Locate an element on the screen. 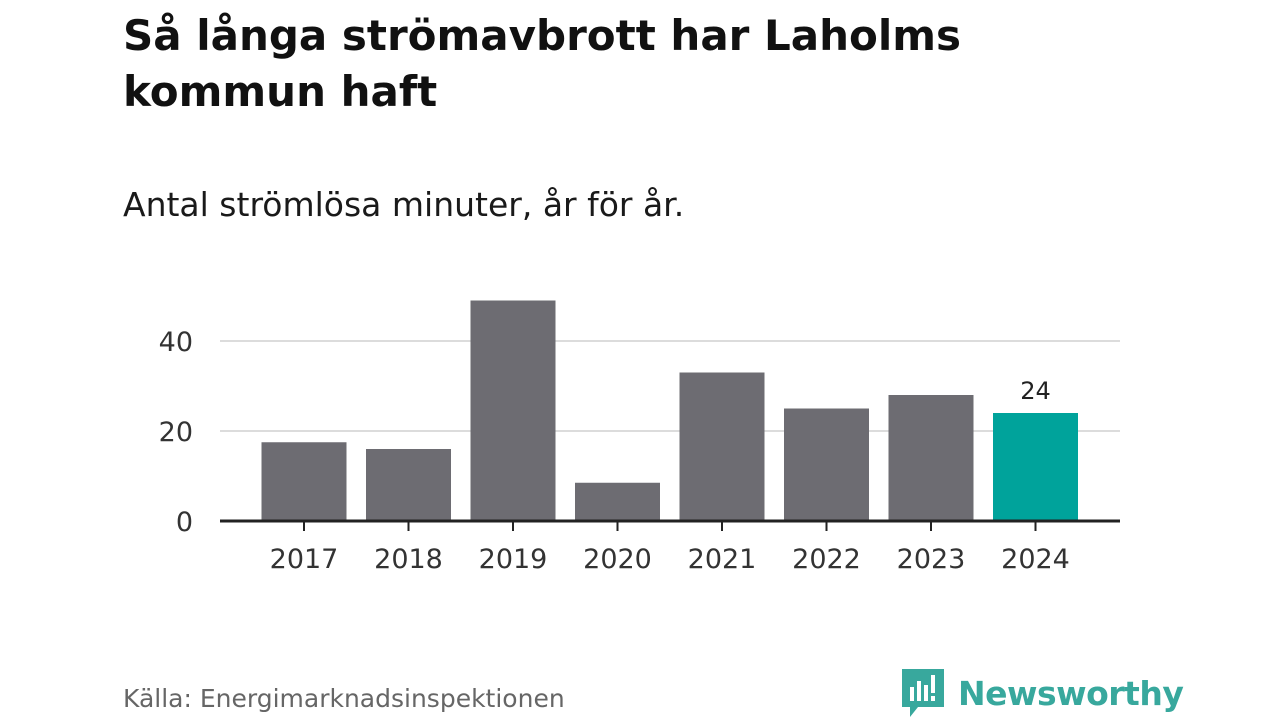 Image resolution: width=1280 pixels, height=720 pixels. x-tick-label: 2019 is located at coordinates (513, 559).